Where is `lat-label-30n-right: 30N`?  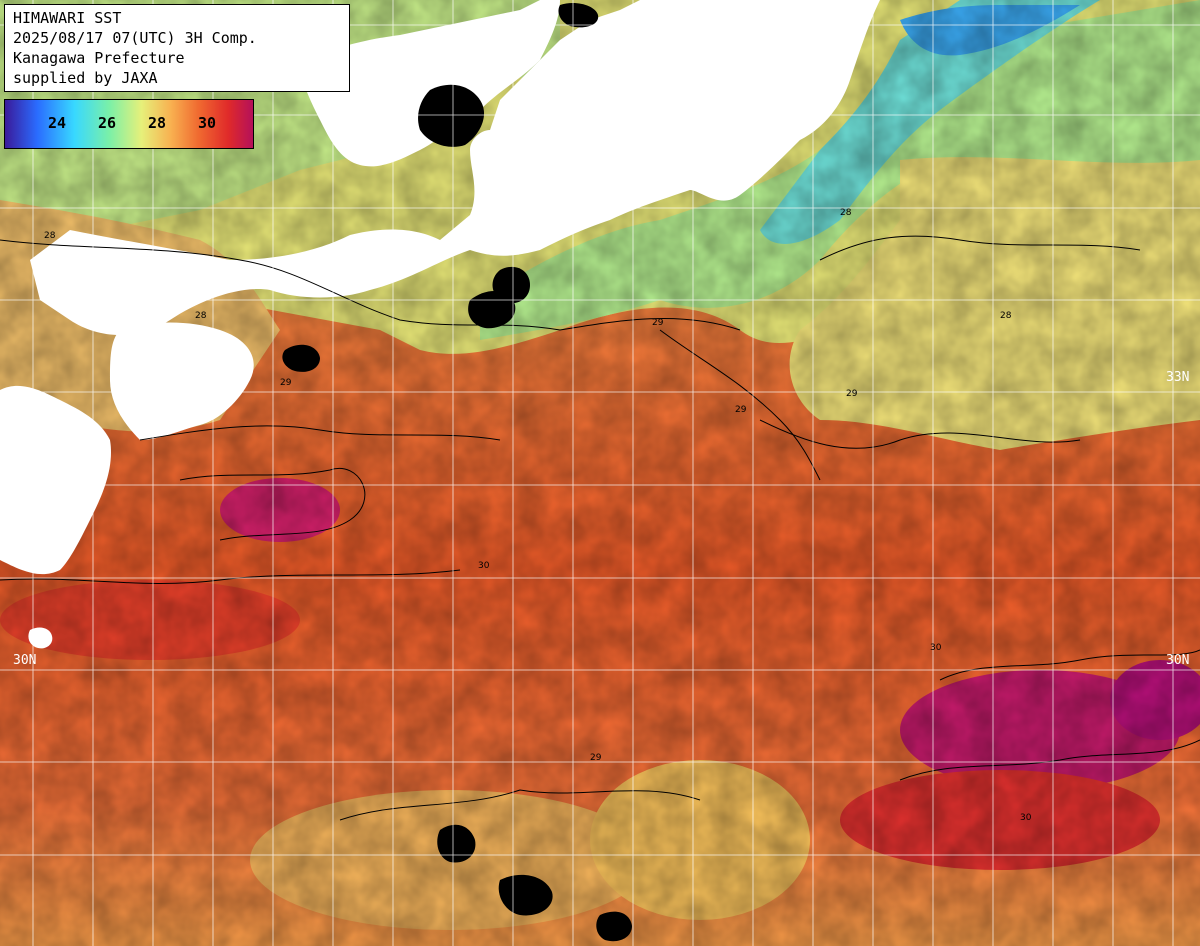 lat-label-30n-right: 30N is located at coordinates (1178, 660).